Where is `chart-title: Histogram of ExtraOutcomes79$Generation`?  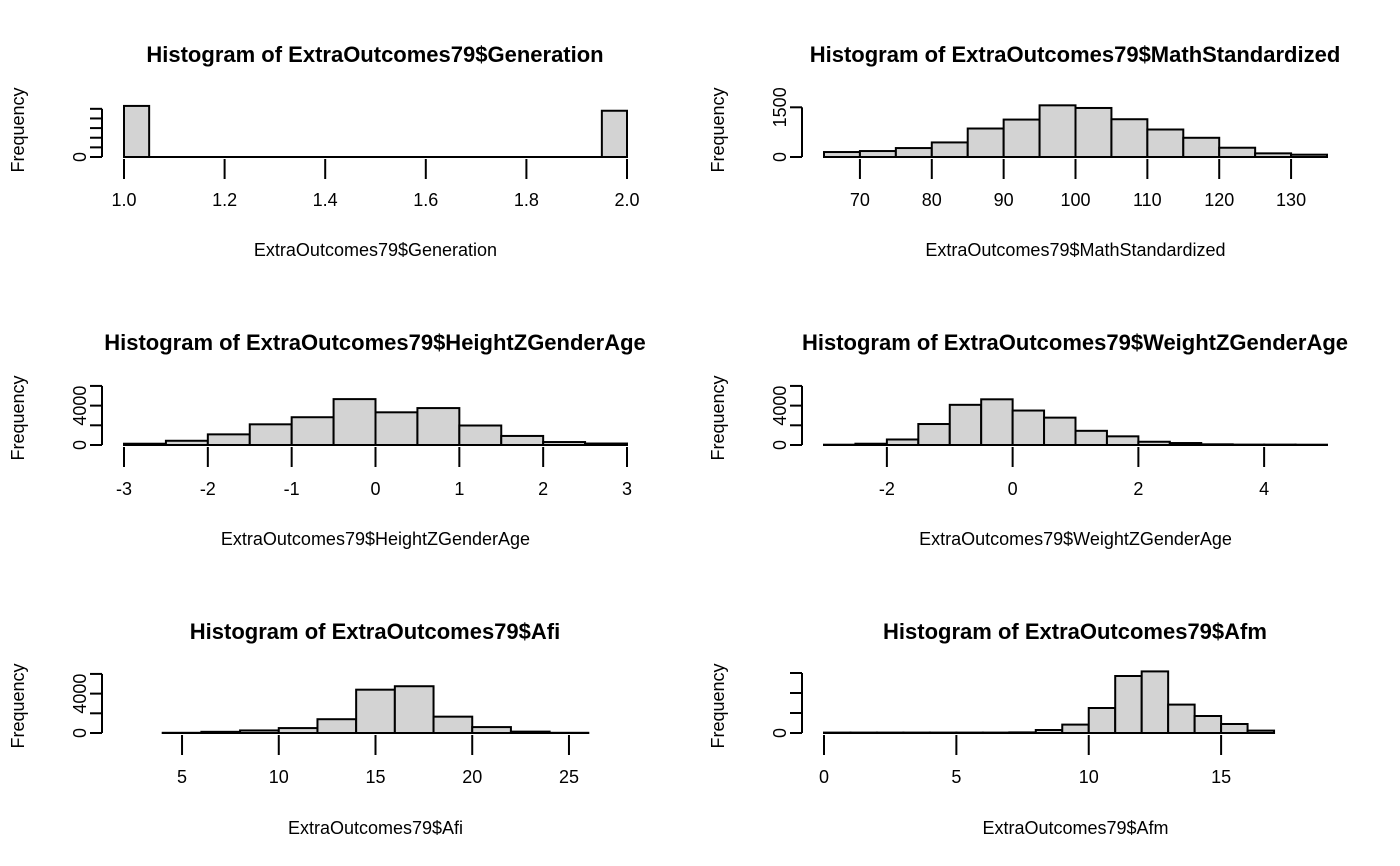 chart-title: Histogram of ExtraOutcomes79$Generation is located at coordinates (374, 54).